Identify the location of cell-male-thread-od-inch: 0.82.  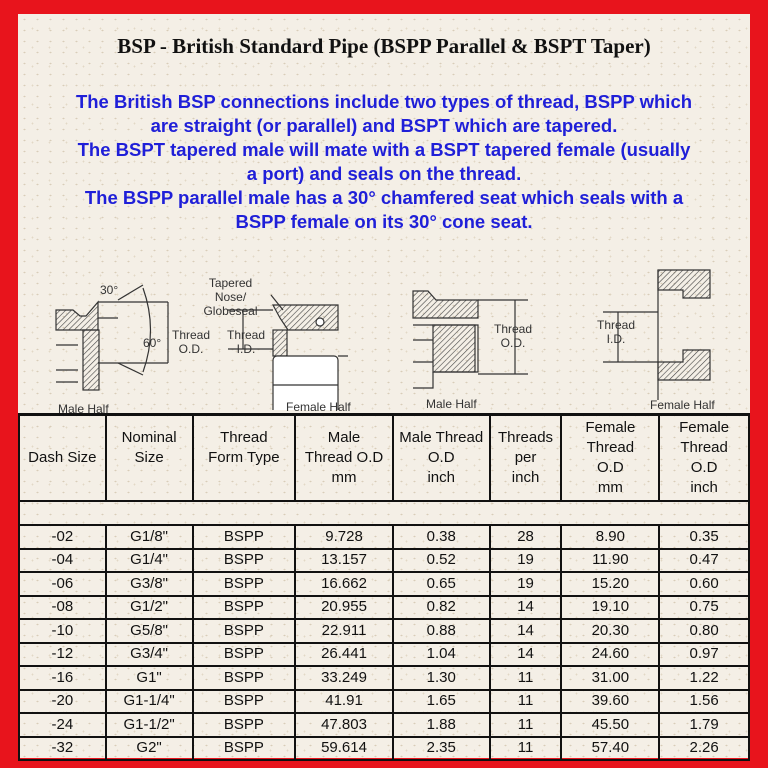
(441, 607).